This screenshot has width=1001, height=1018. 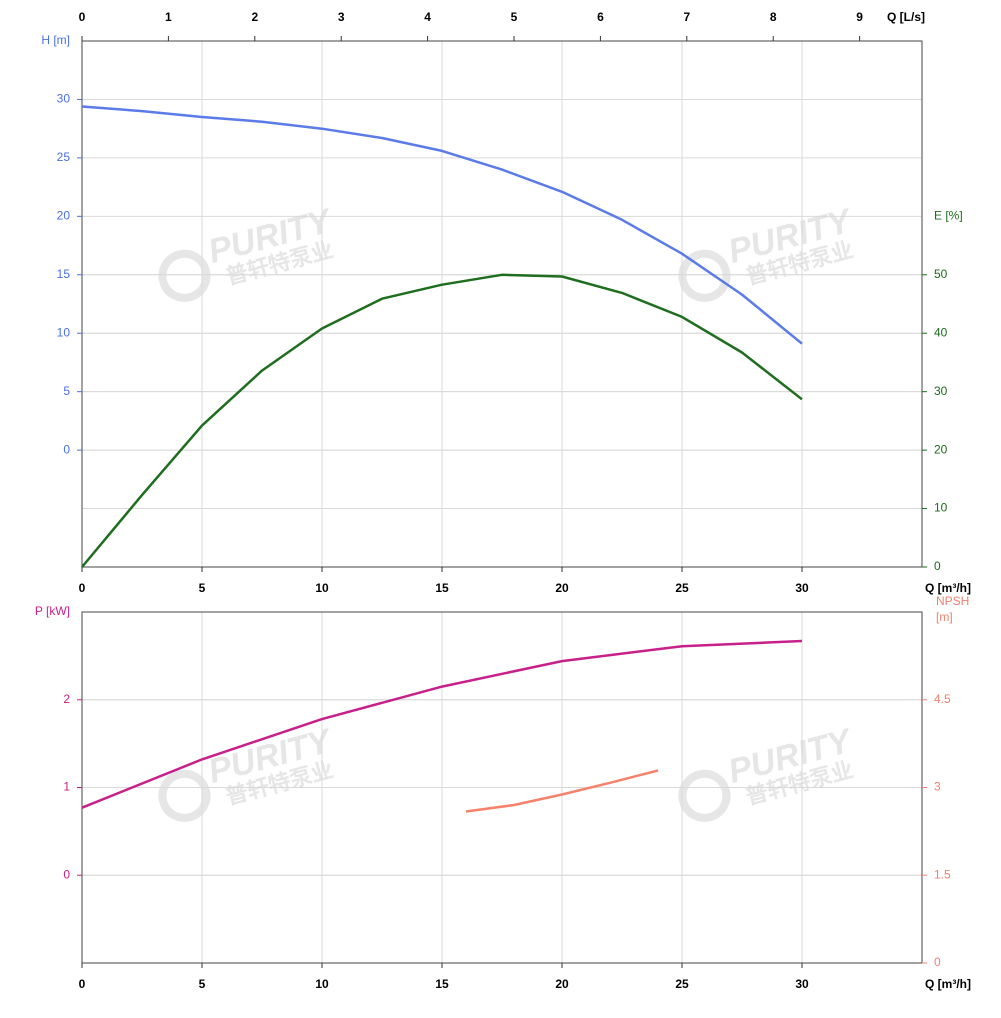 What do you see at coordinates (944, 617) in the screenshot?
I see `y2-axis-label: [m]` at bounding box center [944, 617].